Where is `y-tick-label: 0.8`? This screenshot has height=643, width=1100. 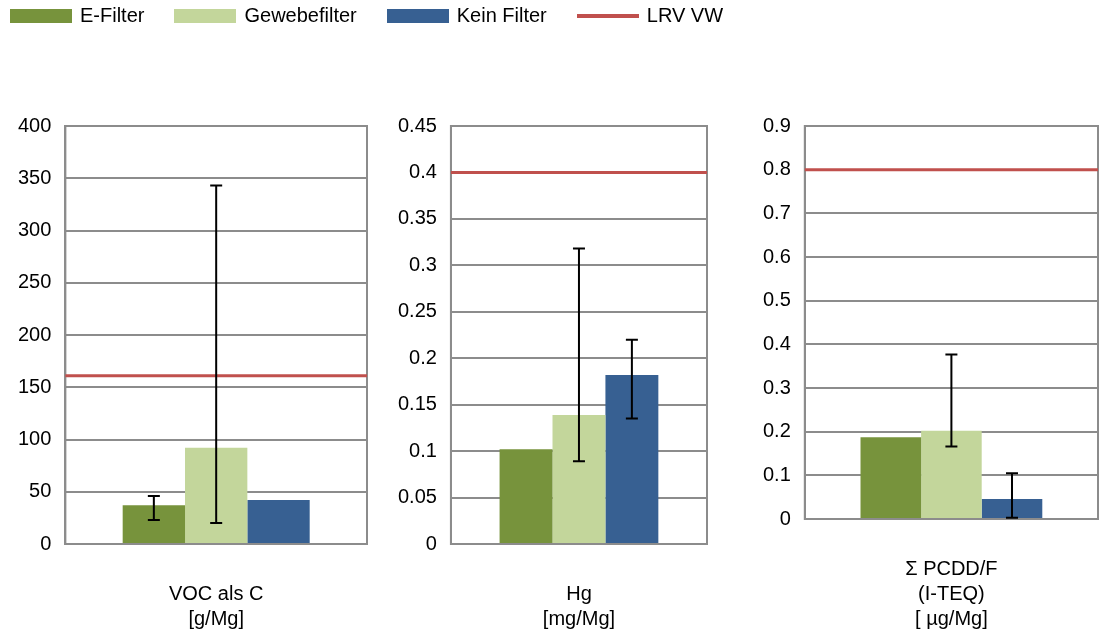
y-tick-label: 0.8 is located at coordinates (776, 168).